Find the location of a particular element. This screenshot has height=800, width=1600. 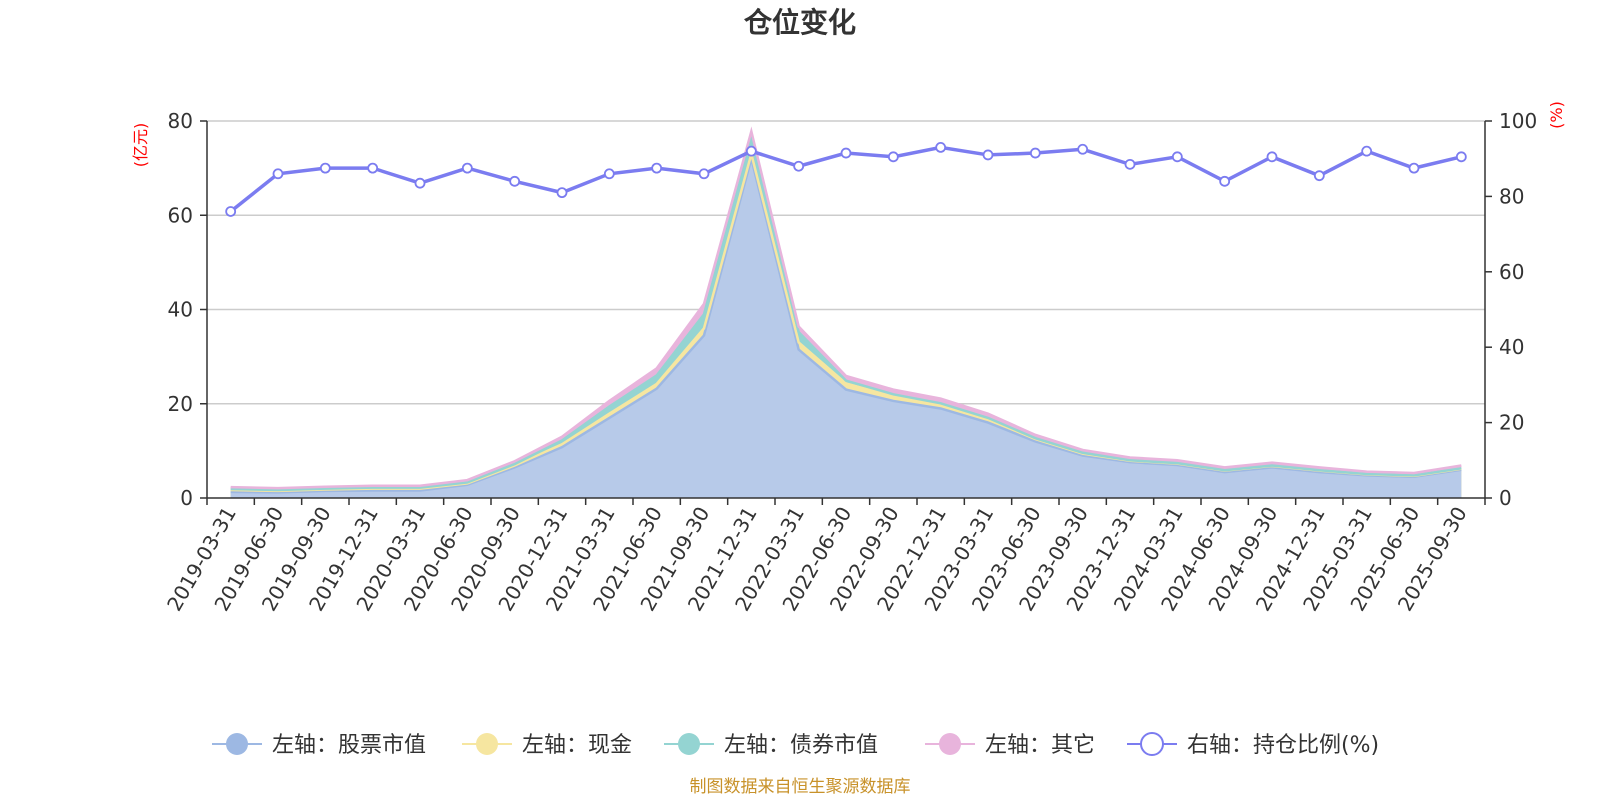

chart-title: 仓位变化 is located at coordinates (800, 22).